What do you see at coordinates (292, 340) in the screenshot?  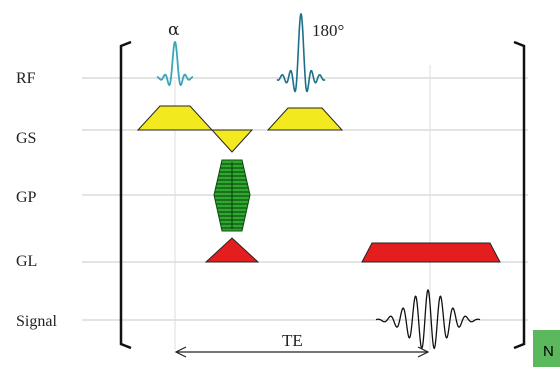 I see `te-label: TE` at bounding box center [292, 340].